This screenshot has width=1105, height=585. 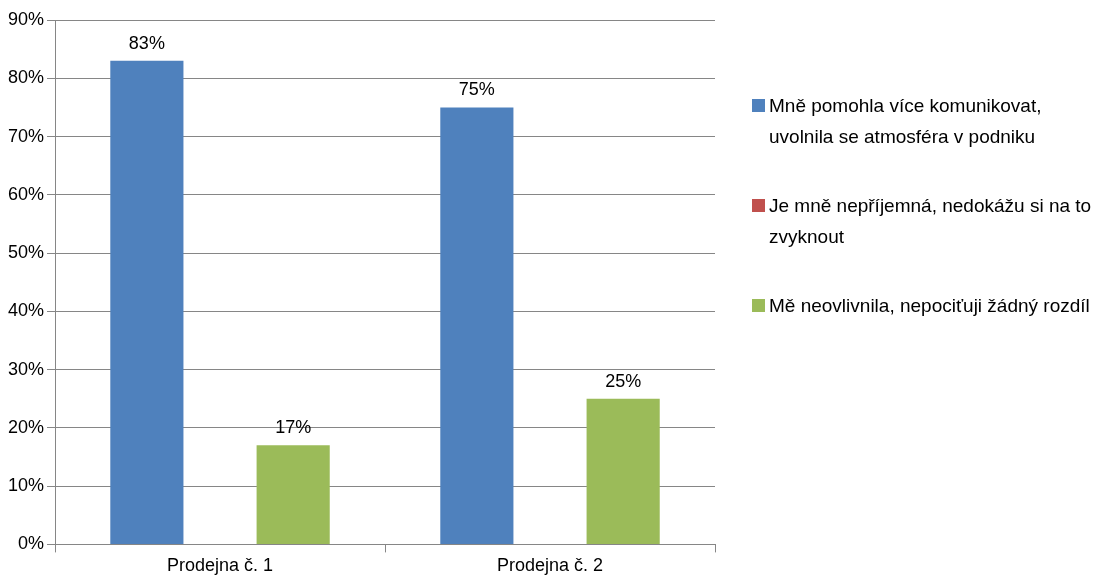 I want to click on data-label: 25%, so click(x=623, y=380).